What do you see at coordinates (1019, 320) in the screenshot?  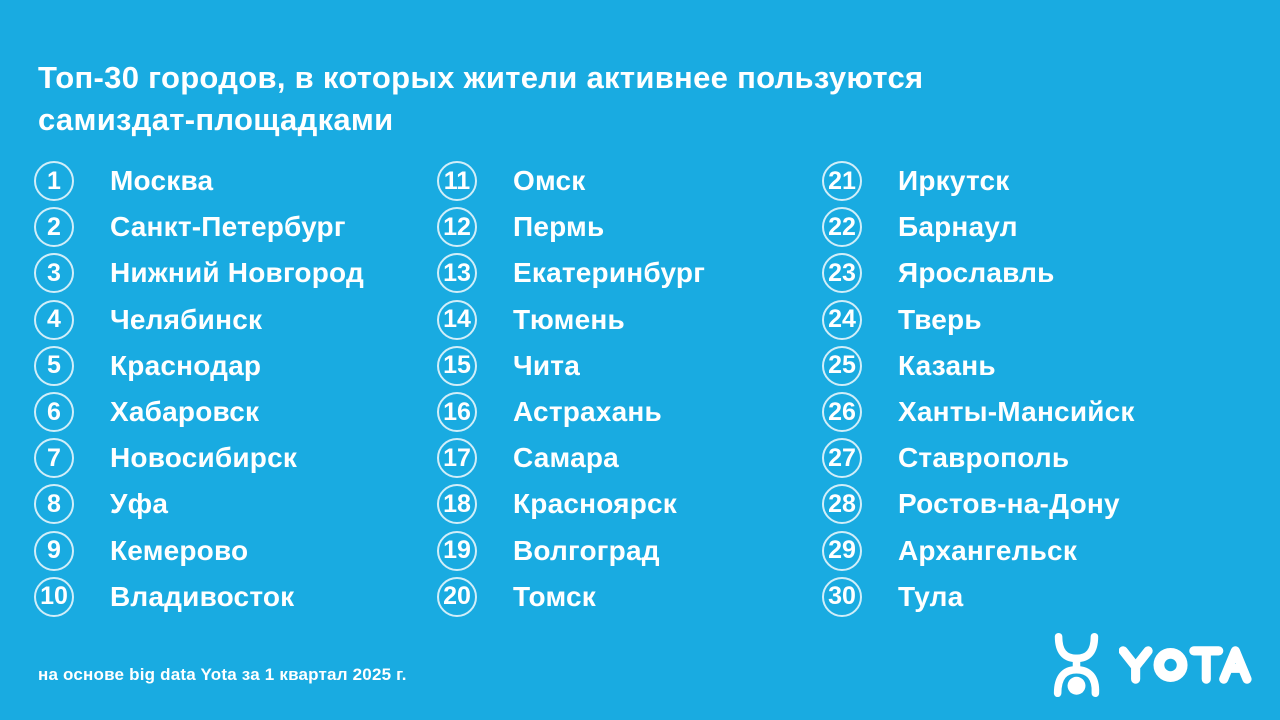 I see `list-item: 24 Тверь` at bounding box center [1019, 320].